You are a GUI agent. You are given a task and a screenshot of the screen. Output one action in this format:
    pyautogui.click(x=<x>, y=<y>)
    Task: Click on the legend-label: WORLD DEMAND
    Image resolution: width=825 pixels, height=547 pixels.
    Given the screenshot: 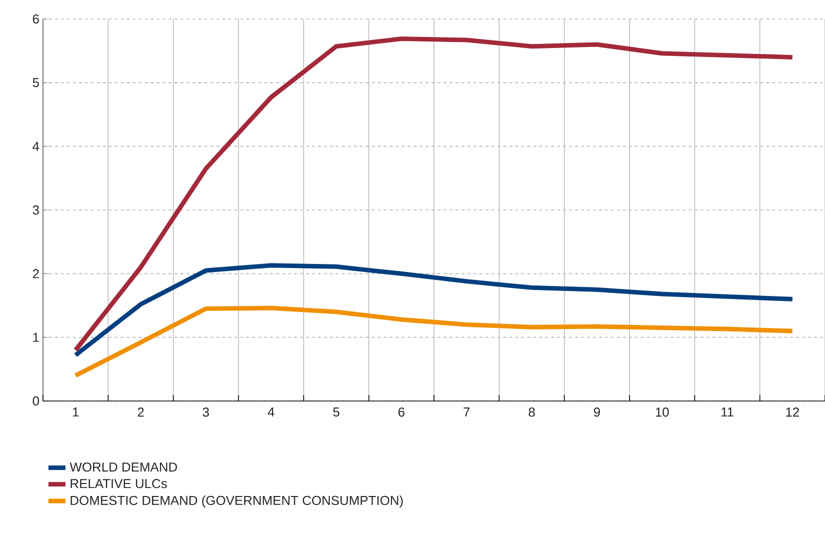 What is the action you would take?
    pyautogui.click(x=123, y=467)
    